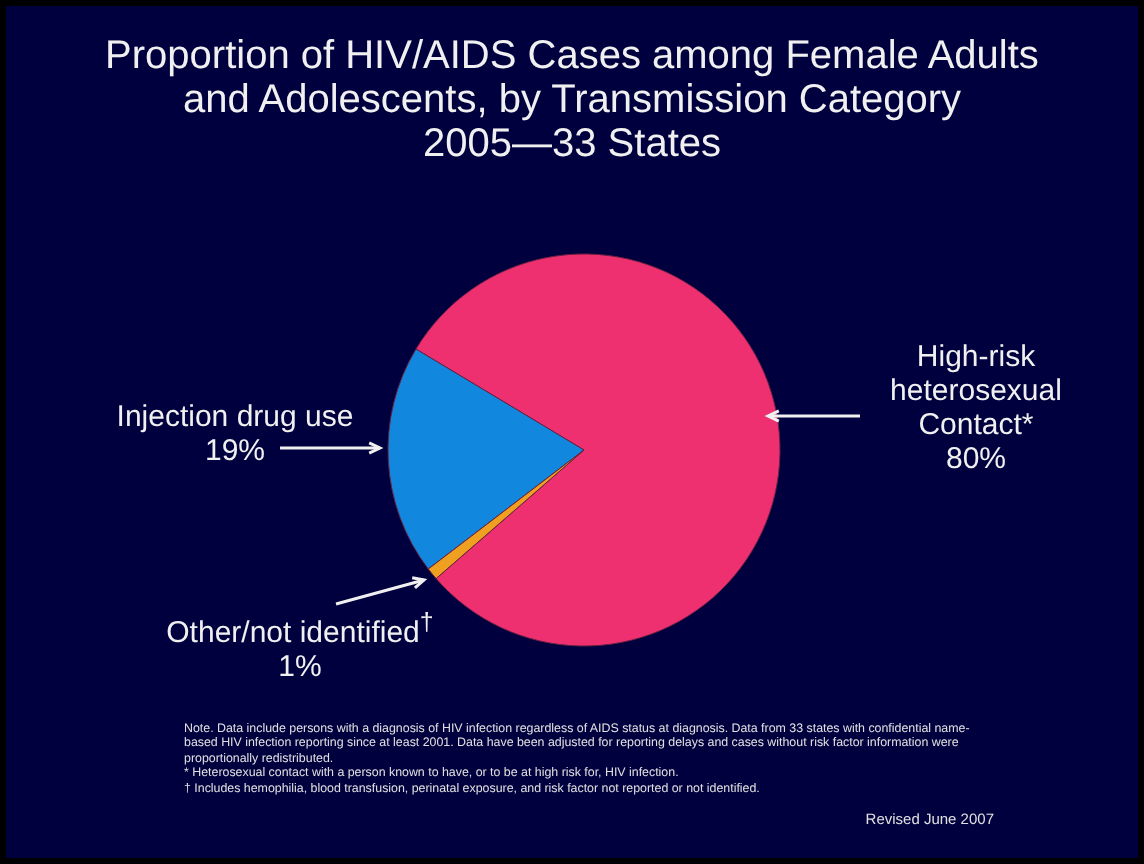 The height and width of the screenshot is (864, 1144). I want to click on chart-subtitle: 2005—33 States, so click(572, 144).